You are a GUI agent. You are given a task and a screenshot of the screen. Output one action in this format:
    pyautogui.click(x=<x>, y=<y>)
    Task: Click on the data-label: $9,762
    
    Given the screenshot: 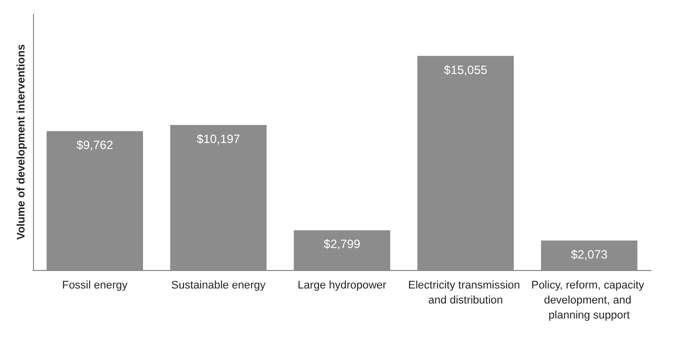 What is the action you would take?
    pyautogui.click(x=95, y=145)
    